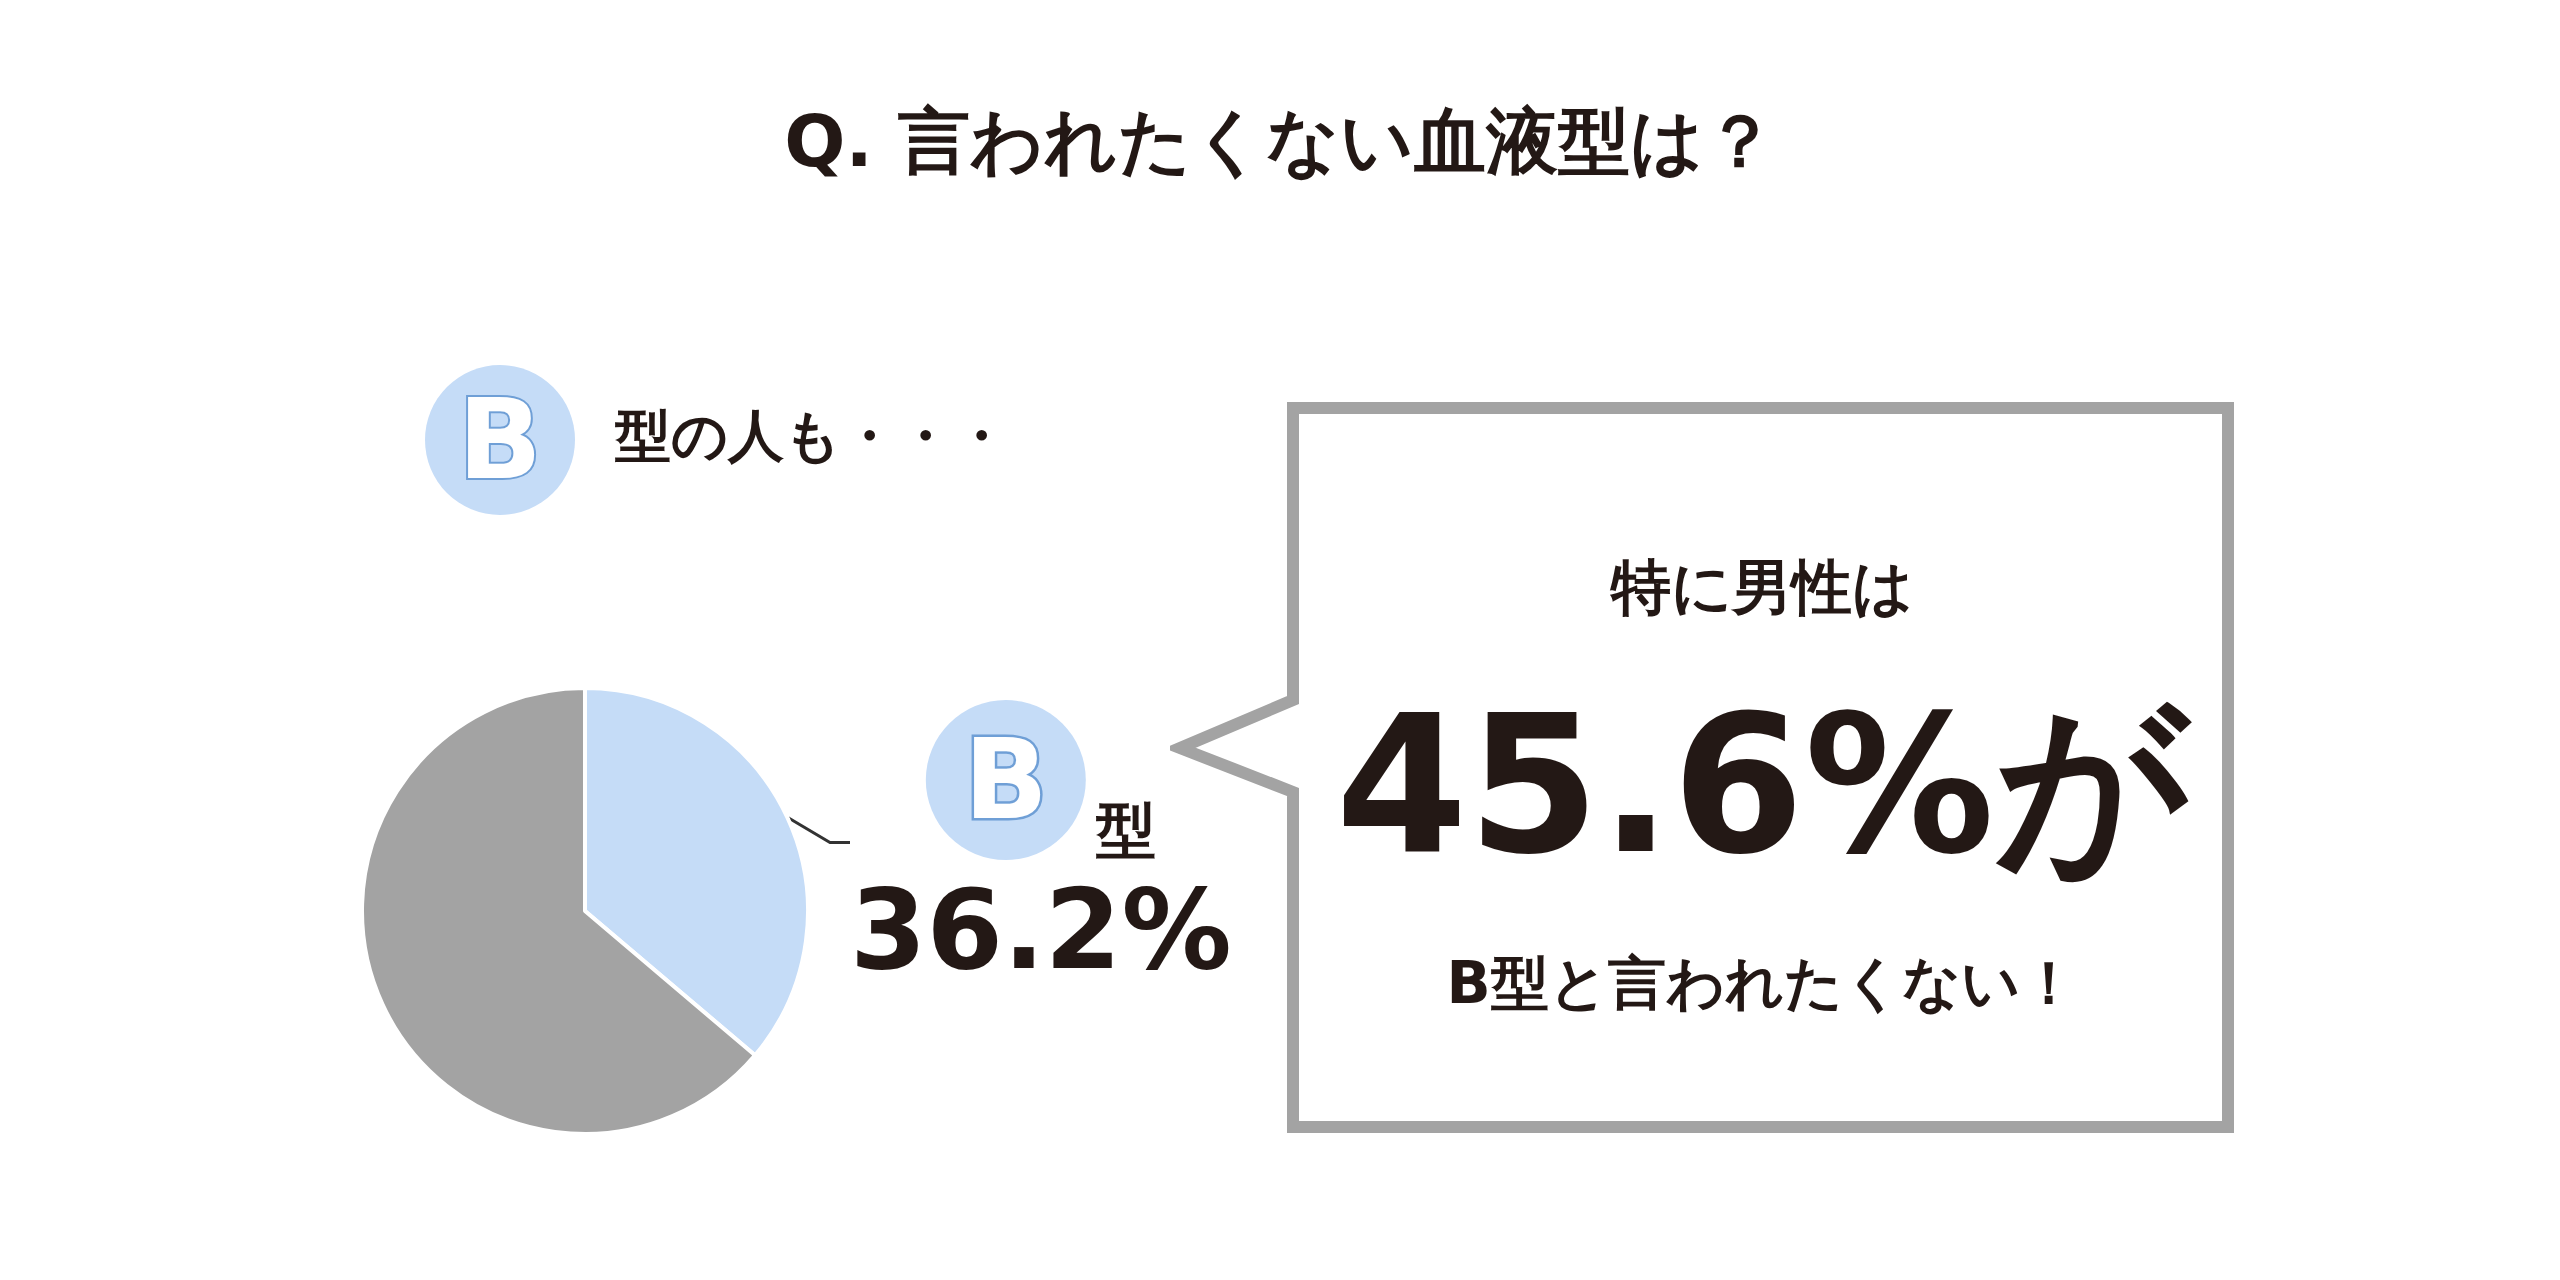 This screenshot has width=2560, height=1280. Describe the element at coordinates (1280, 141) in the screenshot. I see `chart-title: Q. 言われたくない血液型は？` at that location.